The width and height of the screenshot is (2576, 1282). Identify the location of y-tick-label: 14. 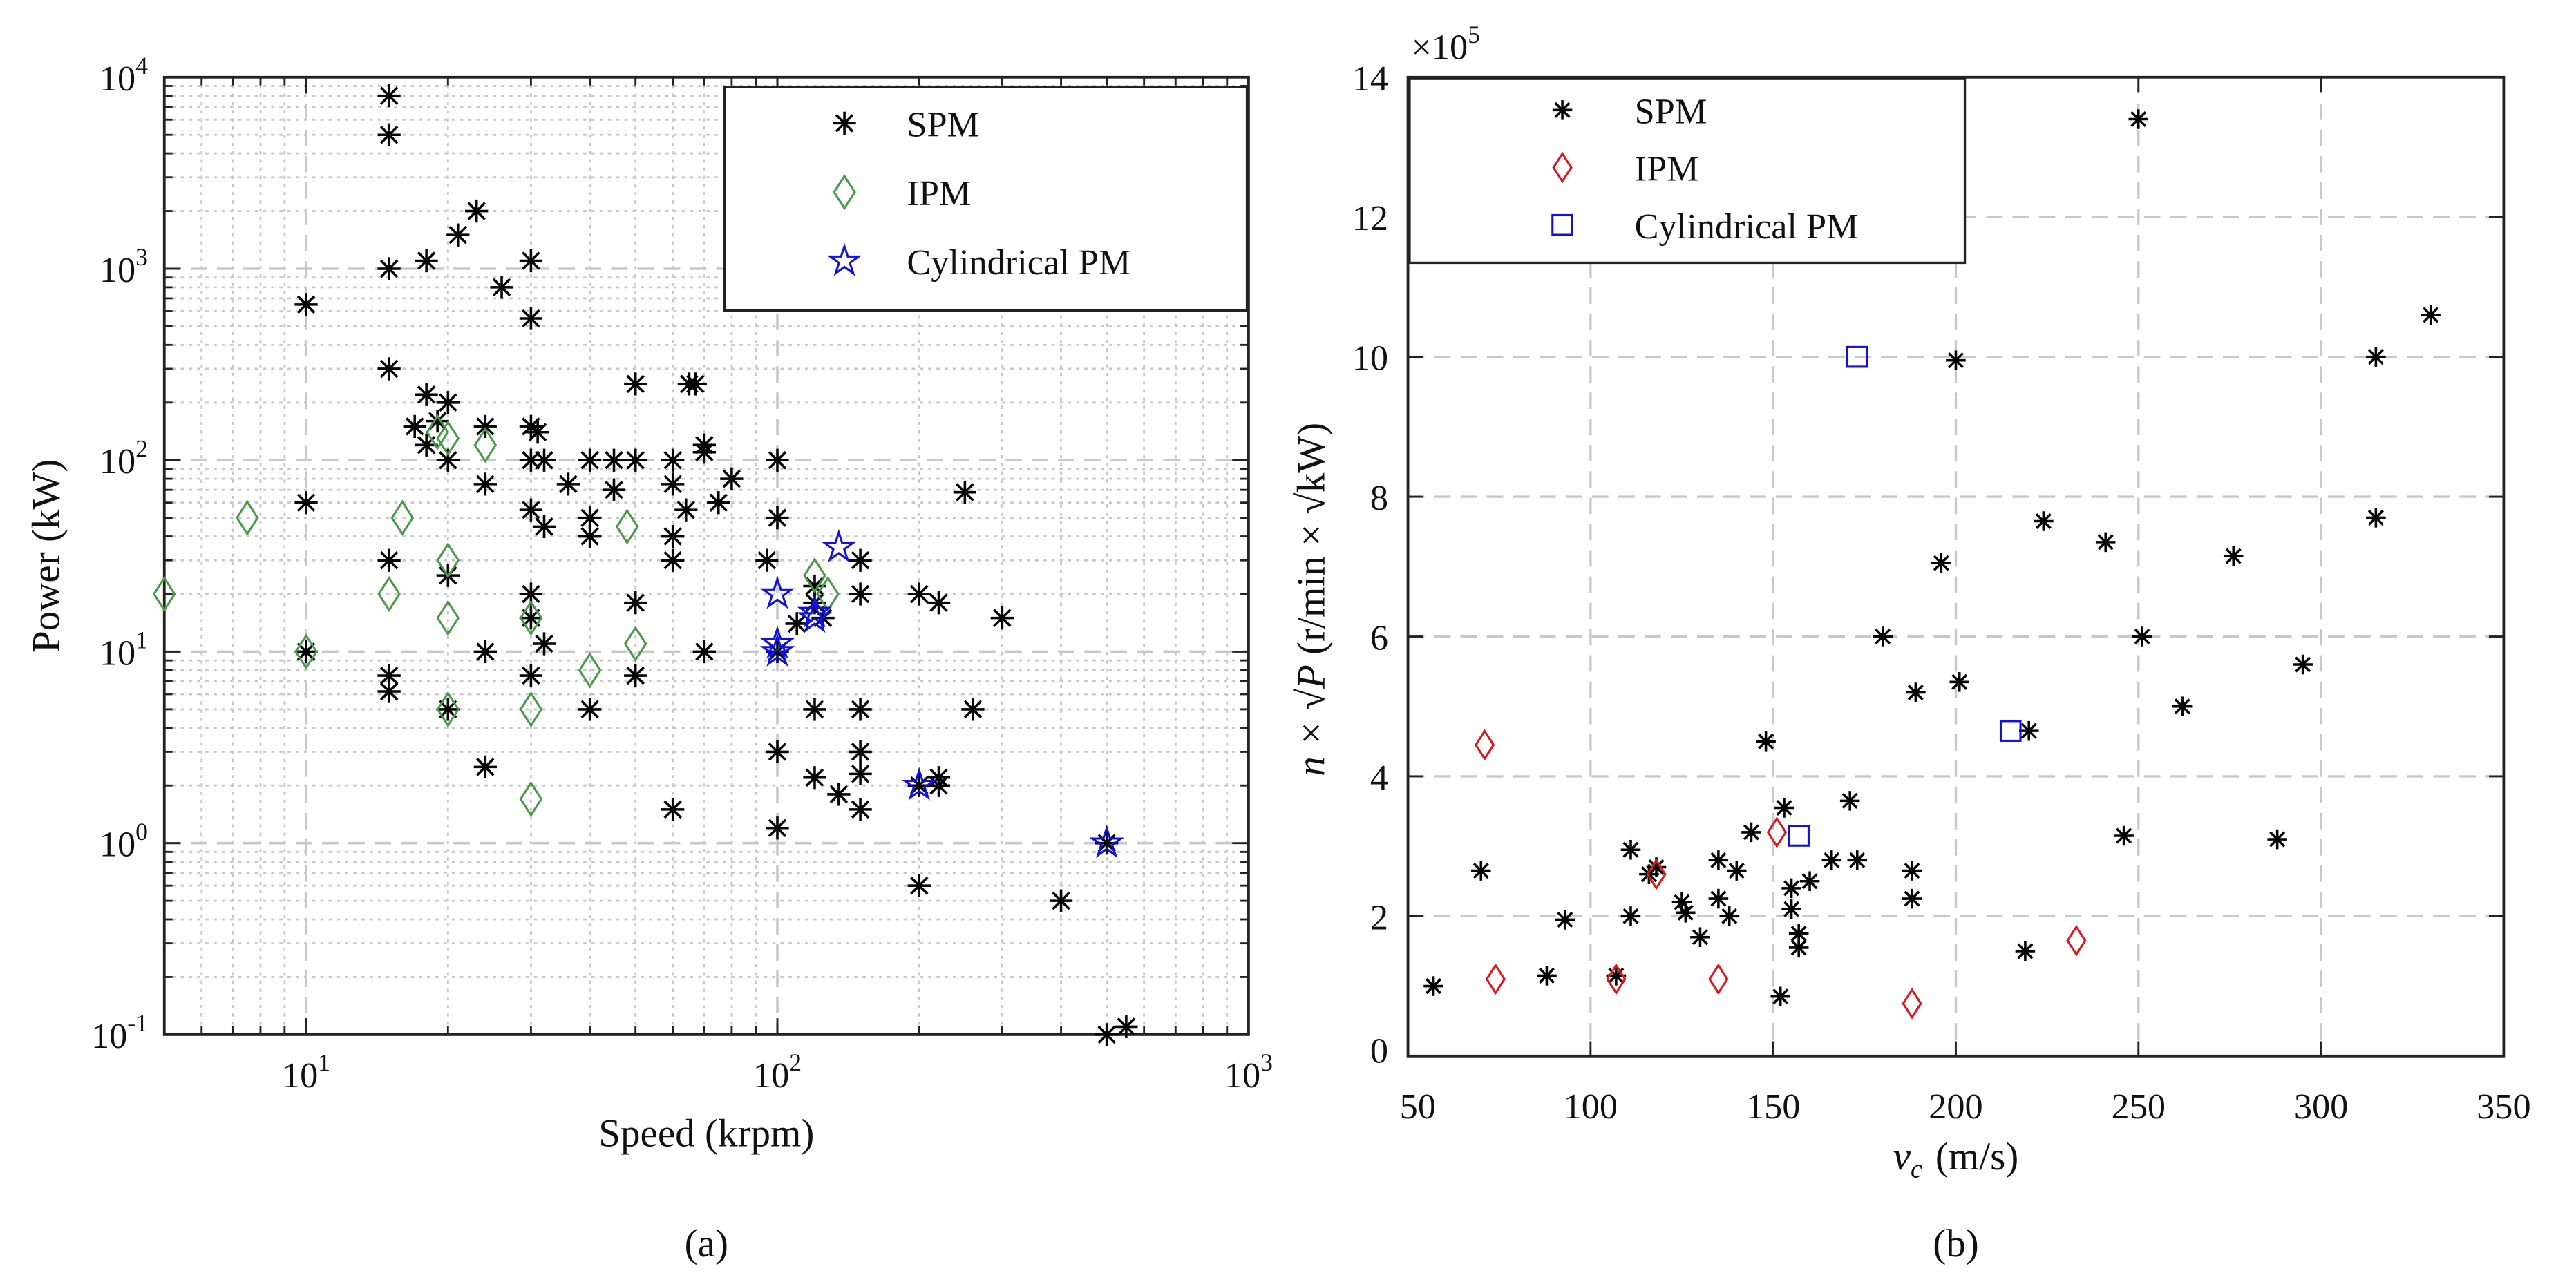
(1370, 79).